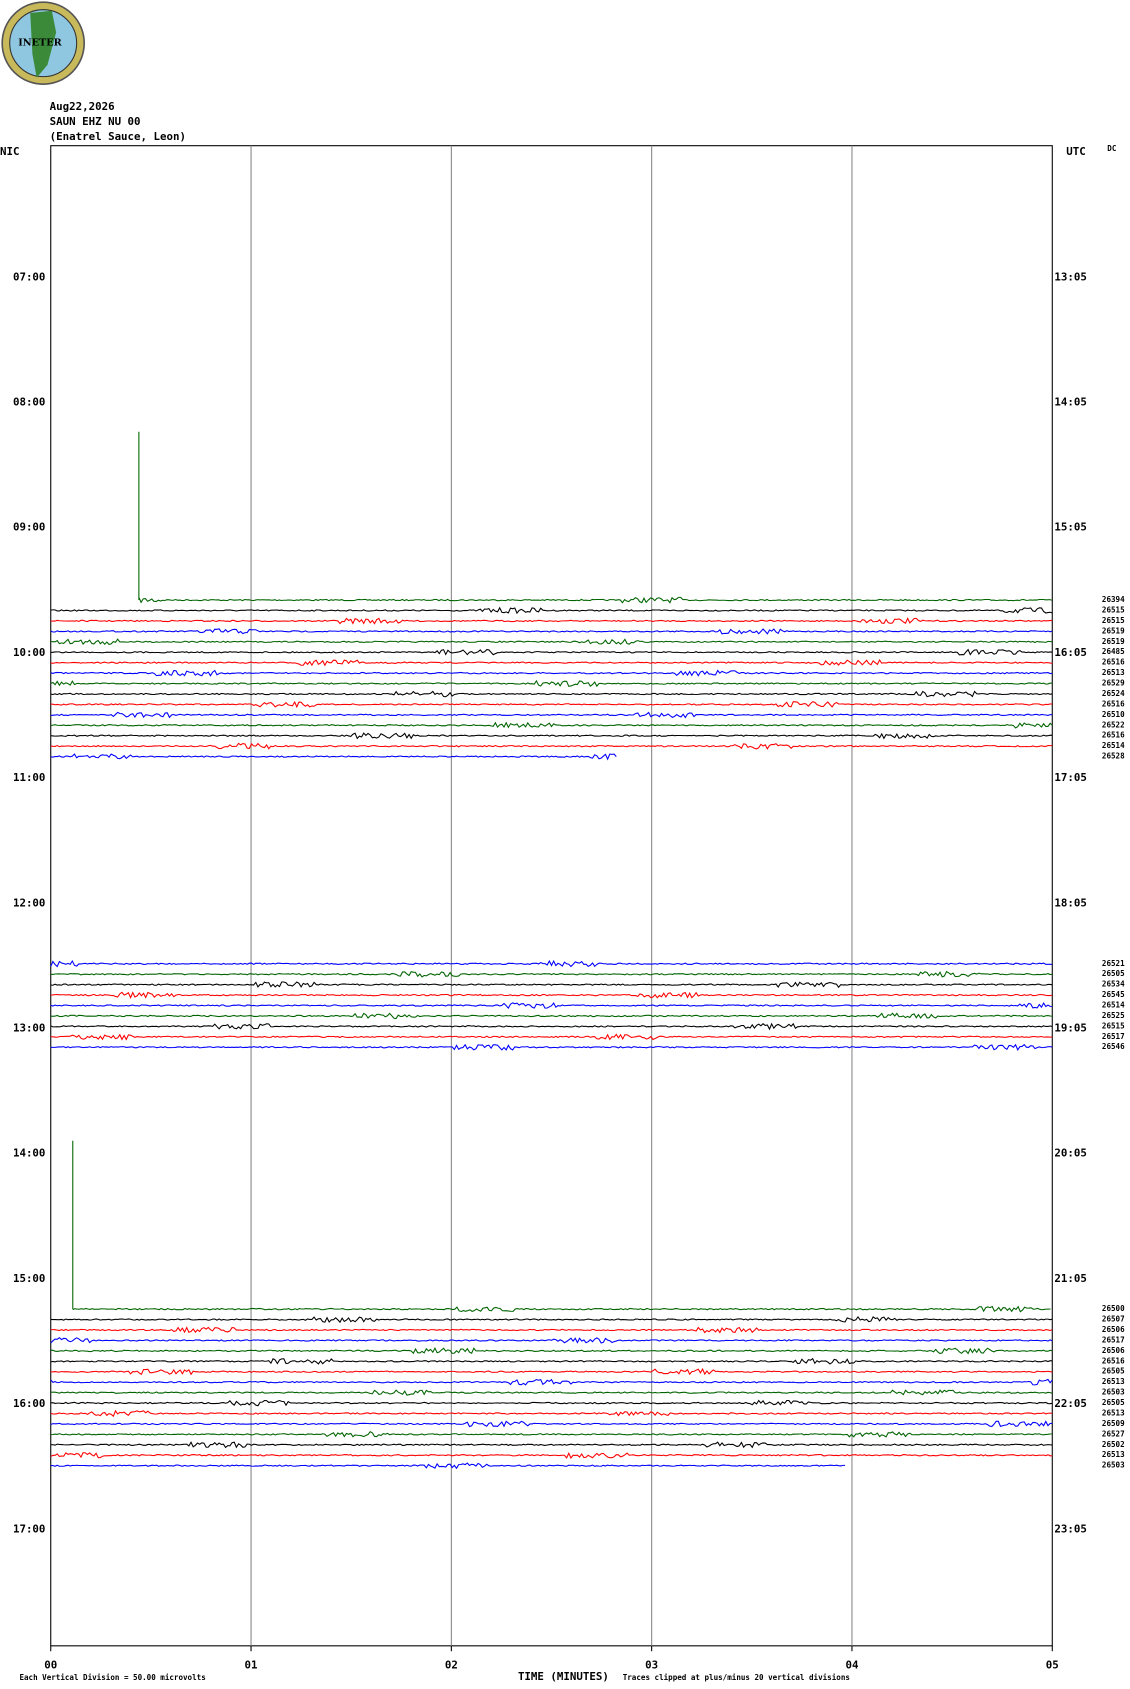 The width and height of the screenshot is (1130, 1689). Describe the element at coordinates (1113, 599) in the screenshot. I see `trace-label: 26394` at that location.